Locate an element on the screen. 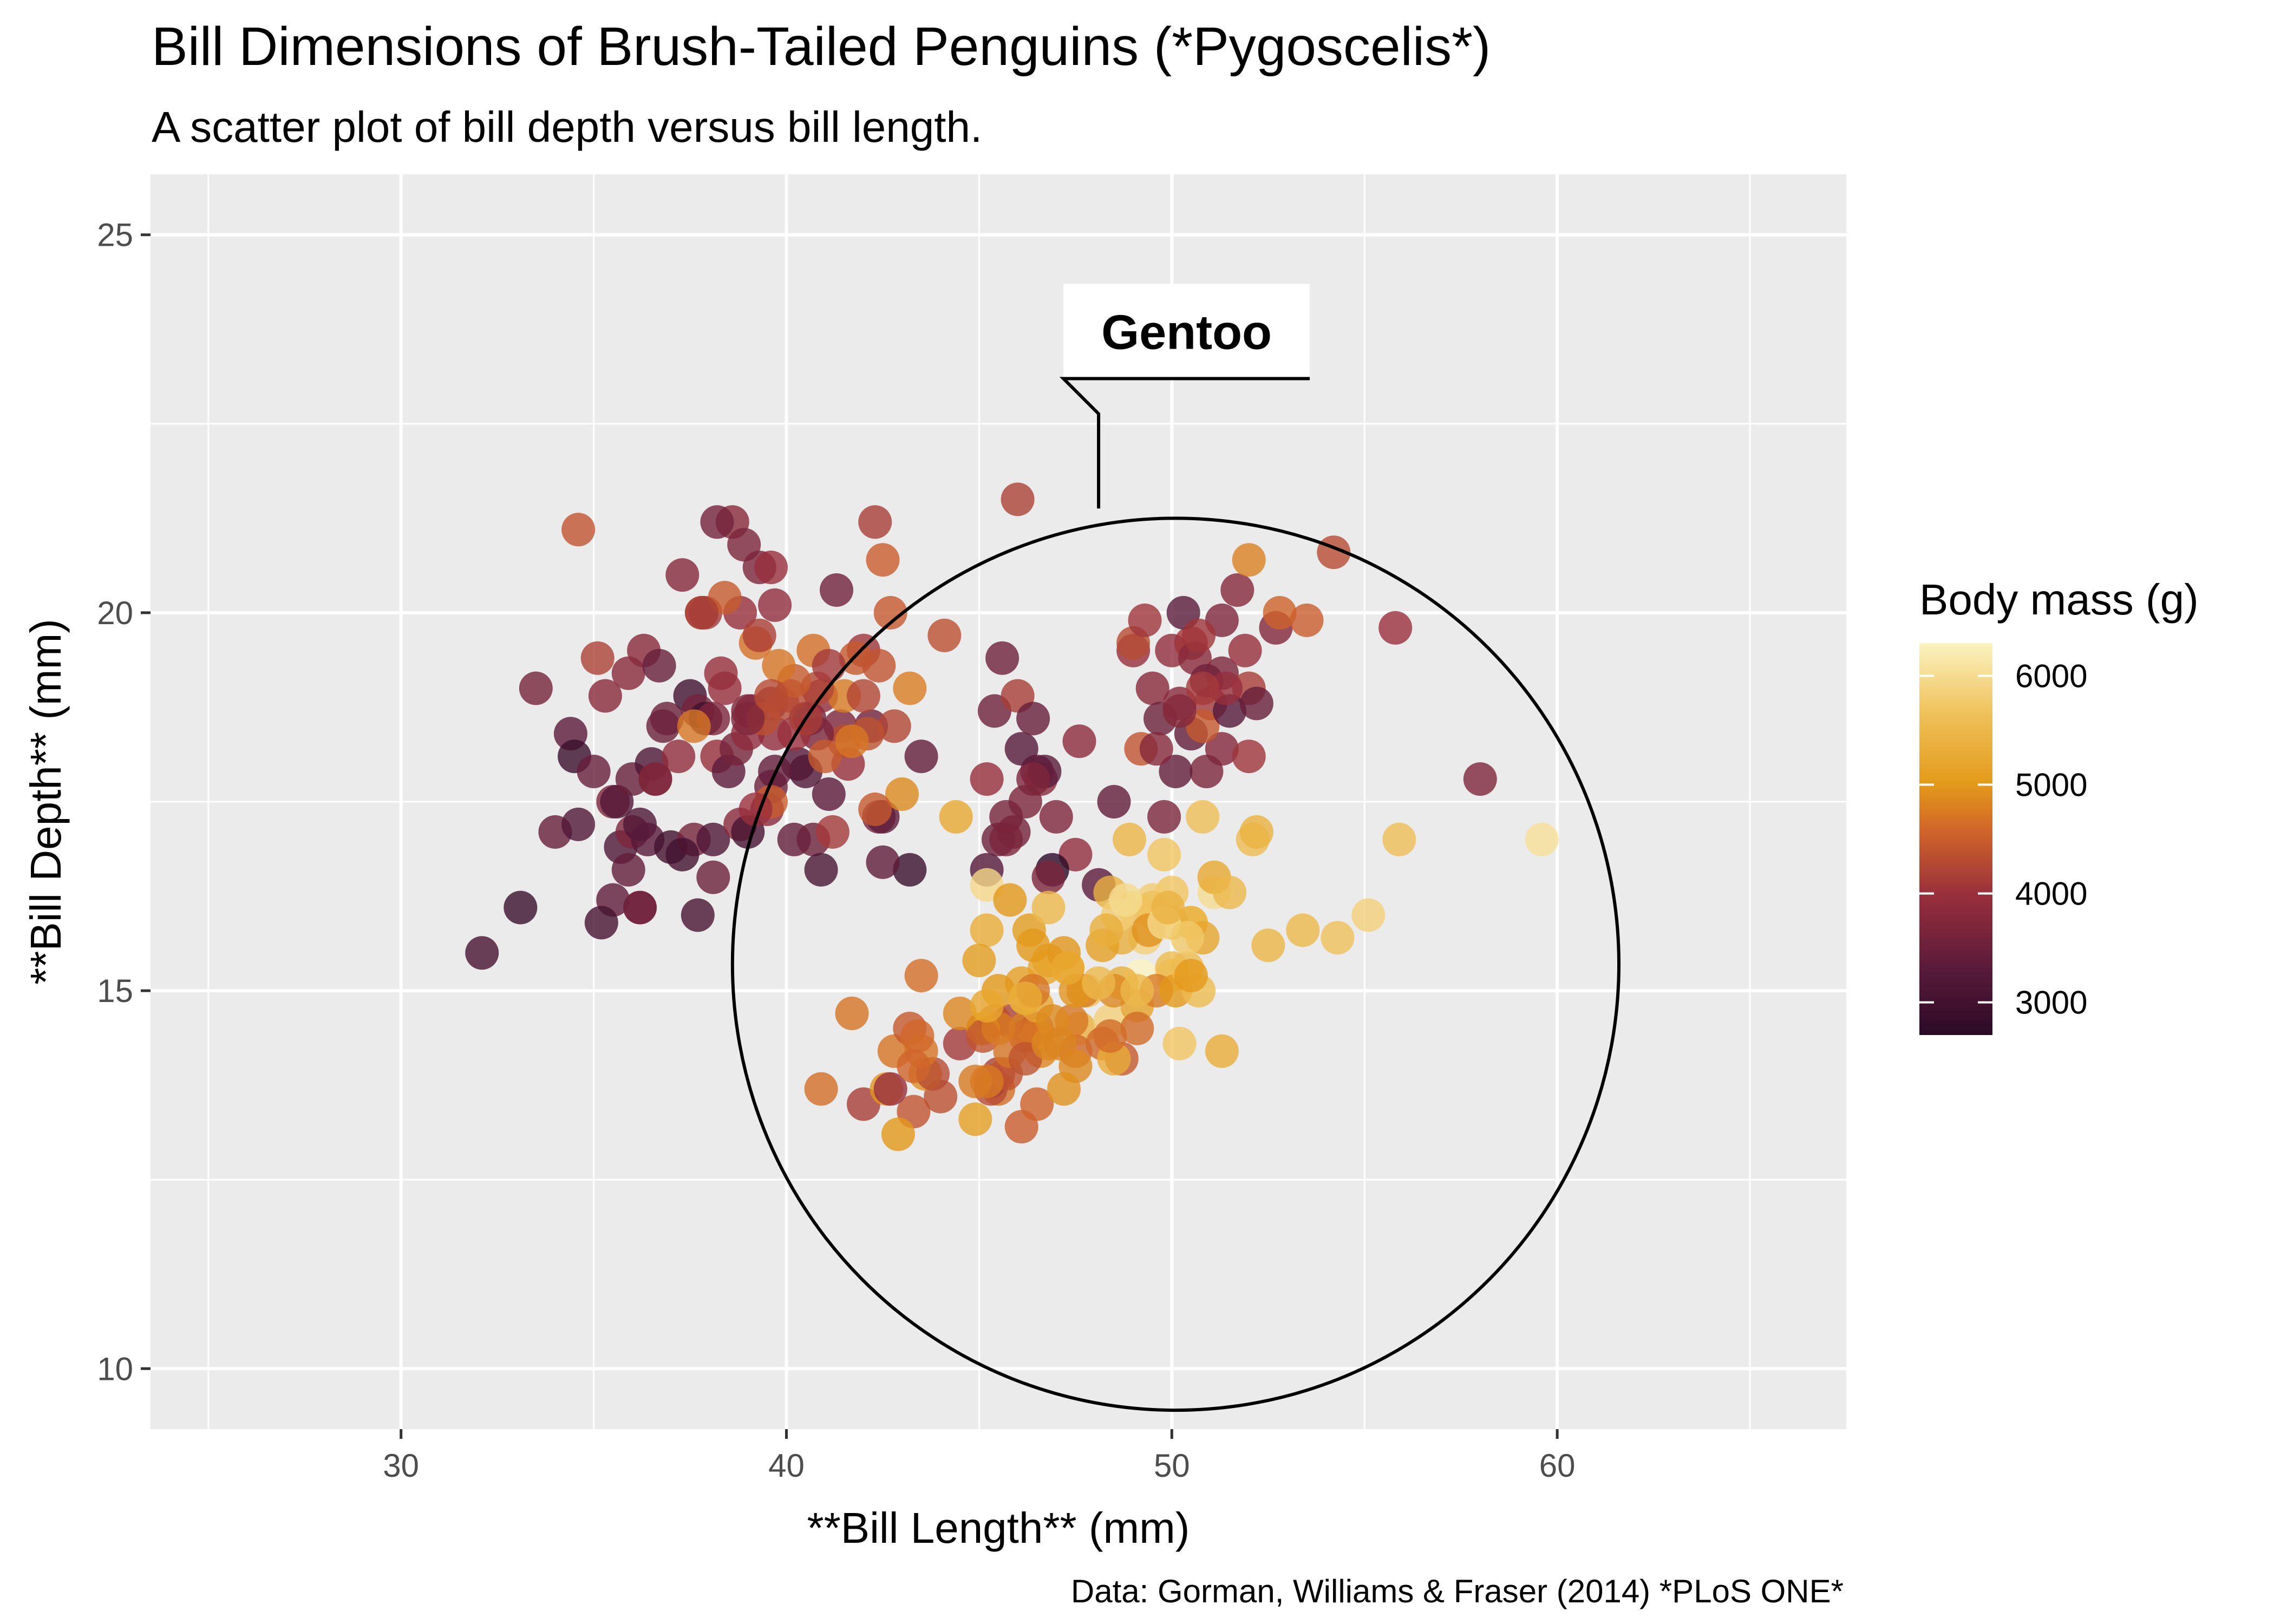 The image size is (2274, 1624). y-tick-label: 10 is located at coordinates (115, 1369).